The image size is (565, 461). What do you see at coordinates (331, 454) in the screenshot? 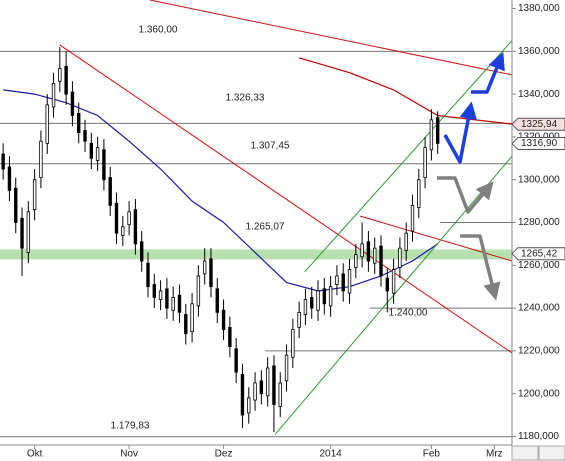
I see `x-tick-label: 2014` at bounding box center [331, 454].